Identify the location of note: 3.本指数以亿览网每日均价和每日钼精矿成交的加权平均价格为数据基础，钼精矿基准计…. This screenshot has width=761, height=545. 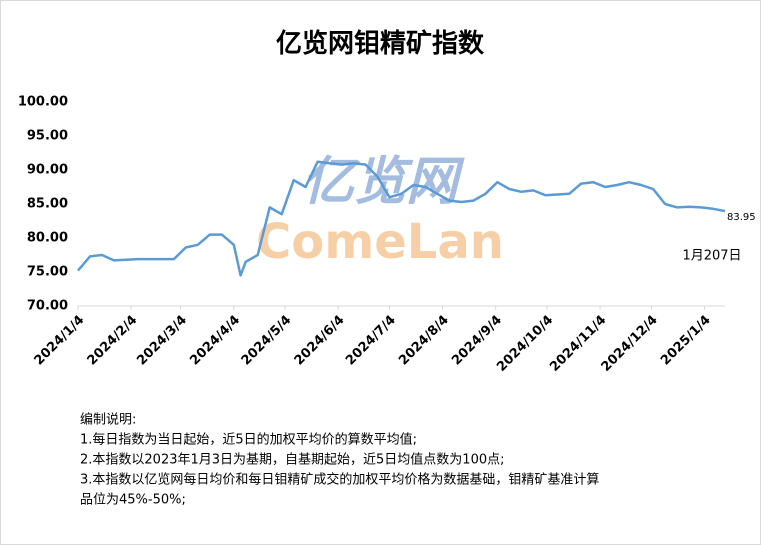
(339, 480).